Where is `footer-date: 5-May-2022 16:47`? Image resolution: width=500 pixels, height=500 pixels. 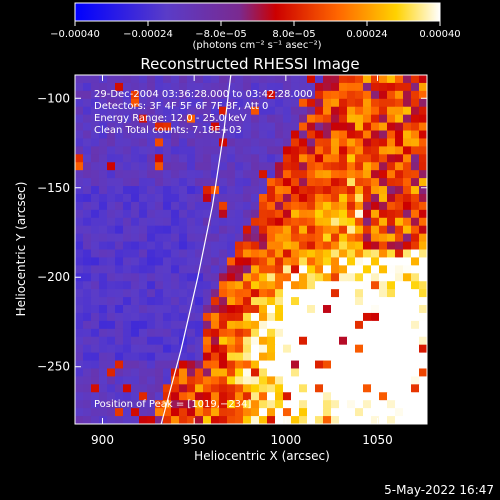
footer-date: 5-May-2022 16:47 is located at coordinates (439, 490).